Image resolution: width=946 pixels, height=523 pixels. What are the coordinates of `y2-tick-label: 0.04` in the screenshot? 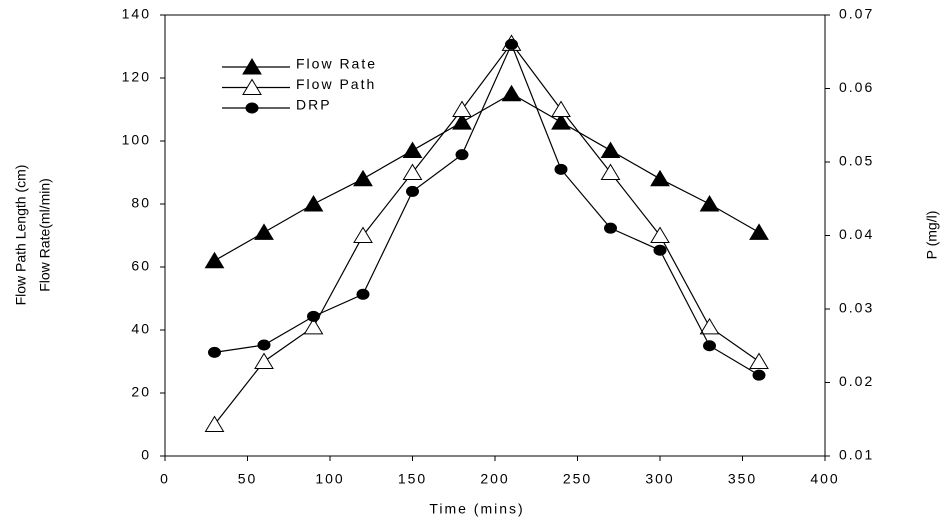 It's located at (856, 234).